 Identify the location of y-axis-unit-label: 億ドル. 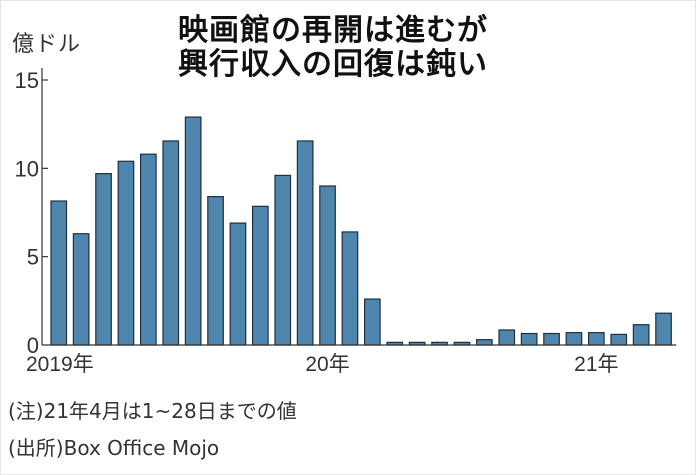
(47, 44).